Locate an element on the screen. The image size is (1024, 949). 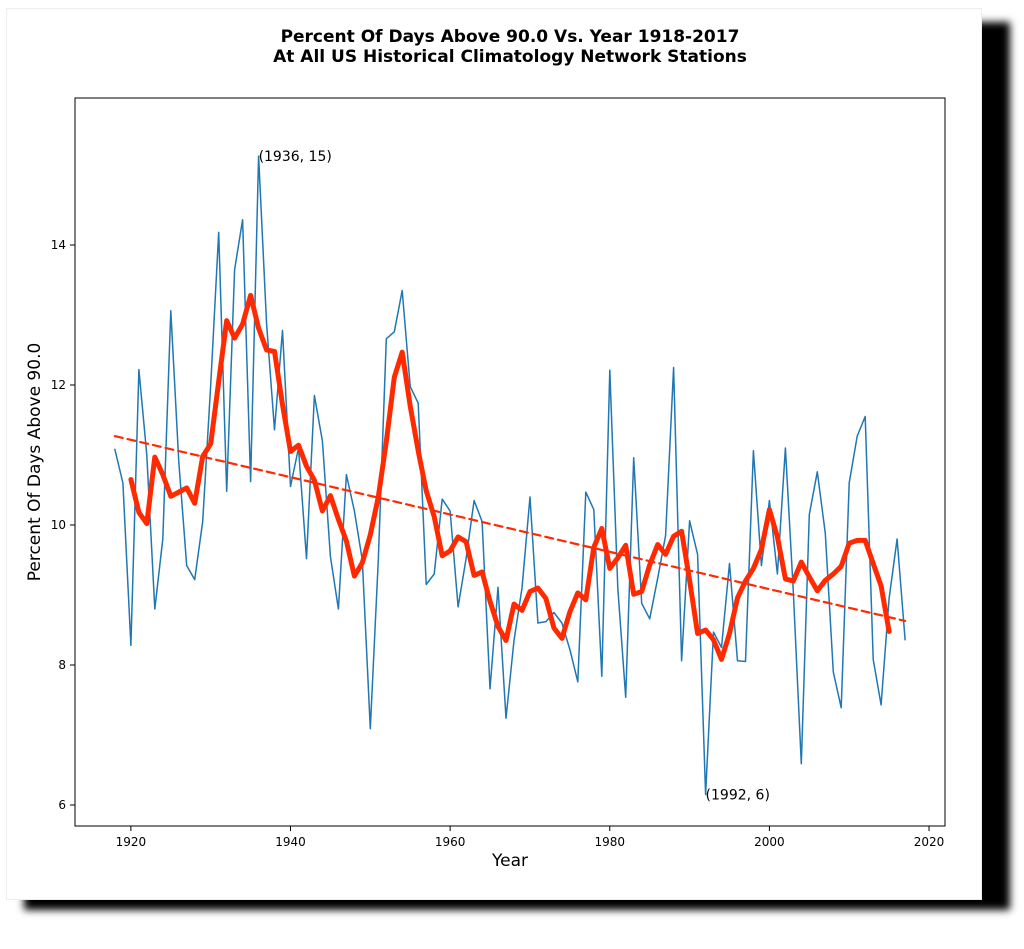
y-tick-label: 6 is located at coordinates (62, 805).